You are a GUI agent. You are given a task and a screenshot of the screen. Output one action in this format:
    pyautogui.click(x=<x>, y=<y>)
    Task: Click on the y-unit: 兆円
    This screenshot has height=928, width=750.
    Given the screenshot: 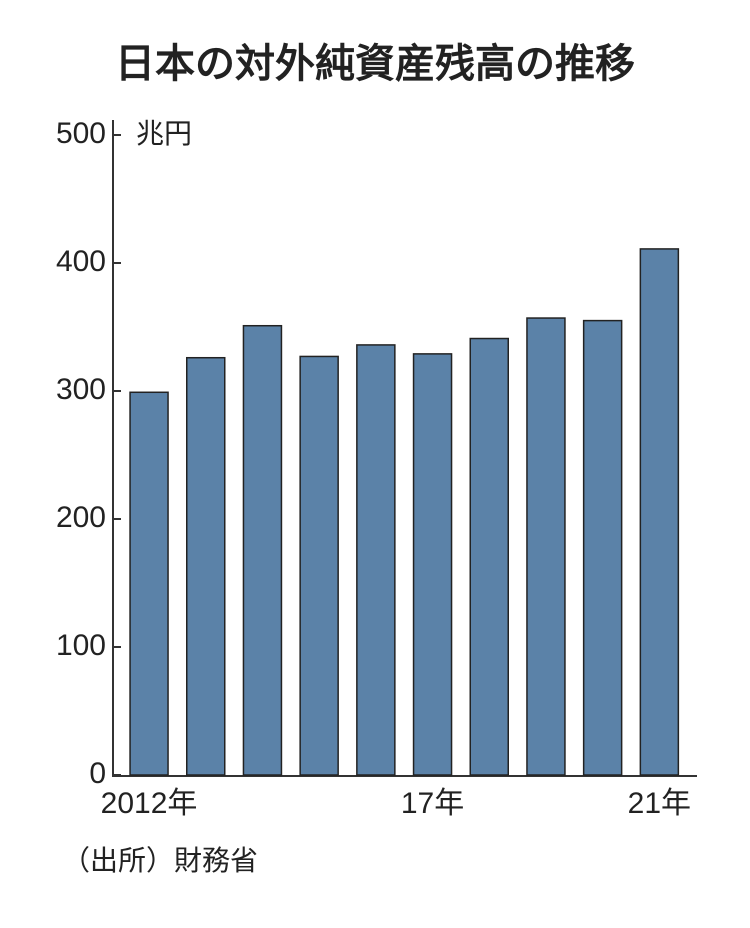 What is the action you would take?
    pyautogui.click(x=164, y=133)
    